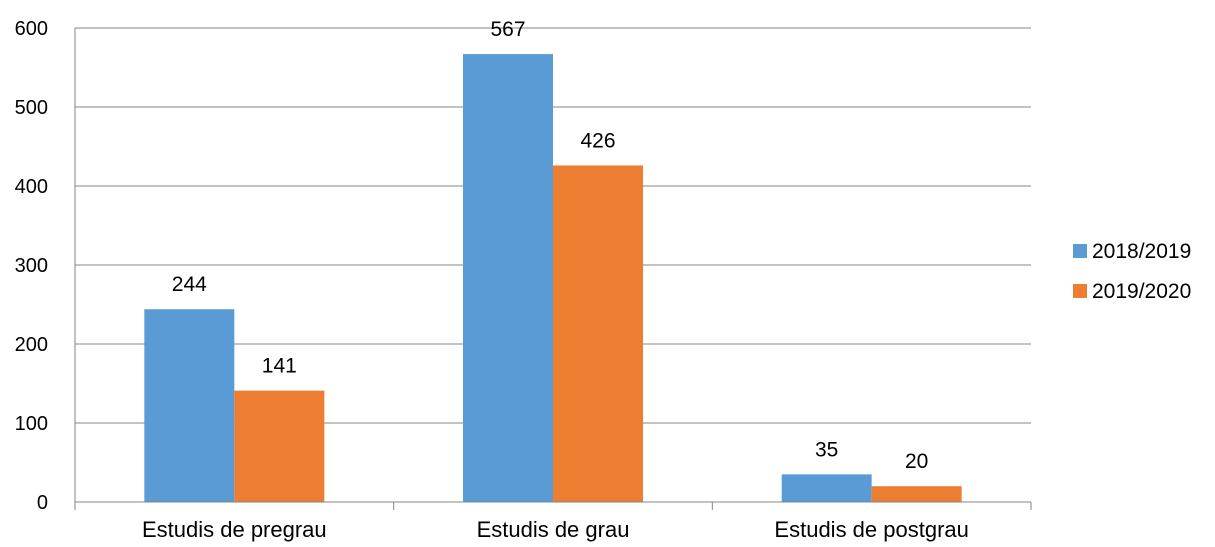 The height and width of the screenshot is (547, 1215). I want to click on y-tick-label: 0, so click(42, 503).